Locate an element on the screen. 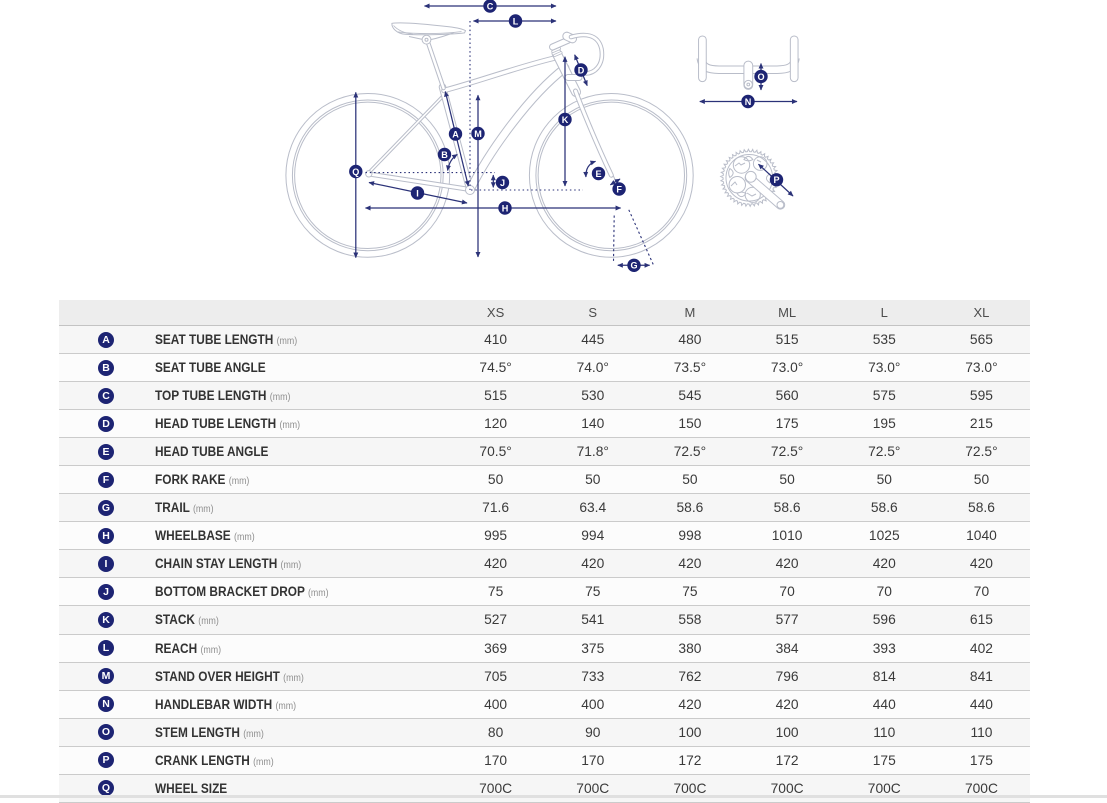 Image resolution: width=1107 pixels, height=803 pixels. svg-text: C is located at coordinates (490, 6).